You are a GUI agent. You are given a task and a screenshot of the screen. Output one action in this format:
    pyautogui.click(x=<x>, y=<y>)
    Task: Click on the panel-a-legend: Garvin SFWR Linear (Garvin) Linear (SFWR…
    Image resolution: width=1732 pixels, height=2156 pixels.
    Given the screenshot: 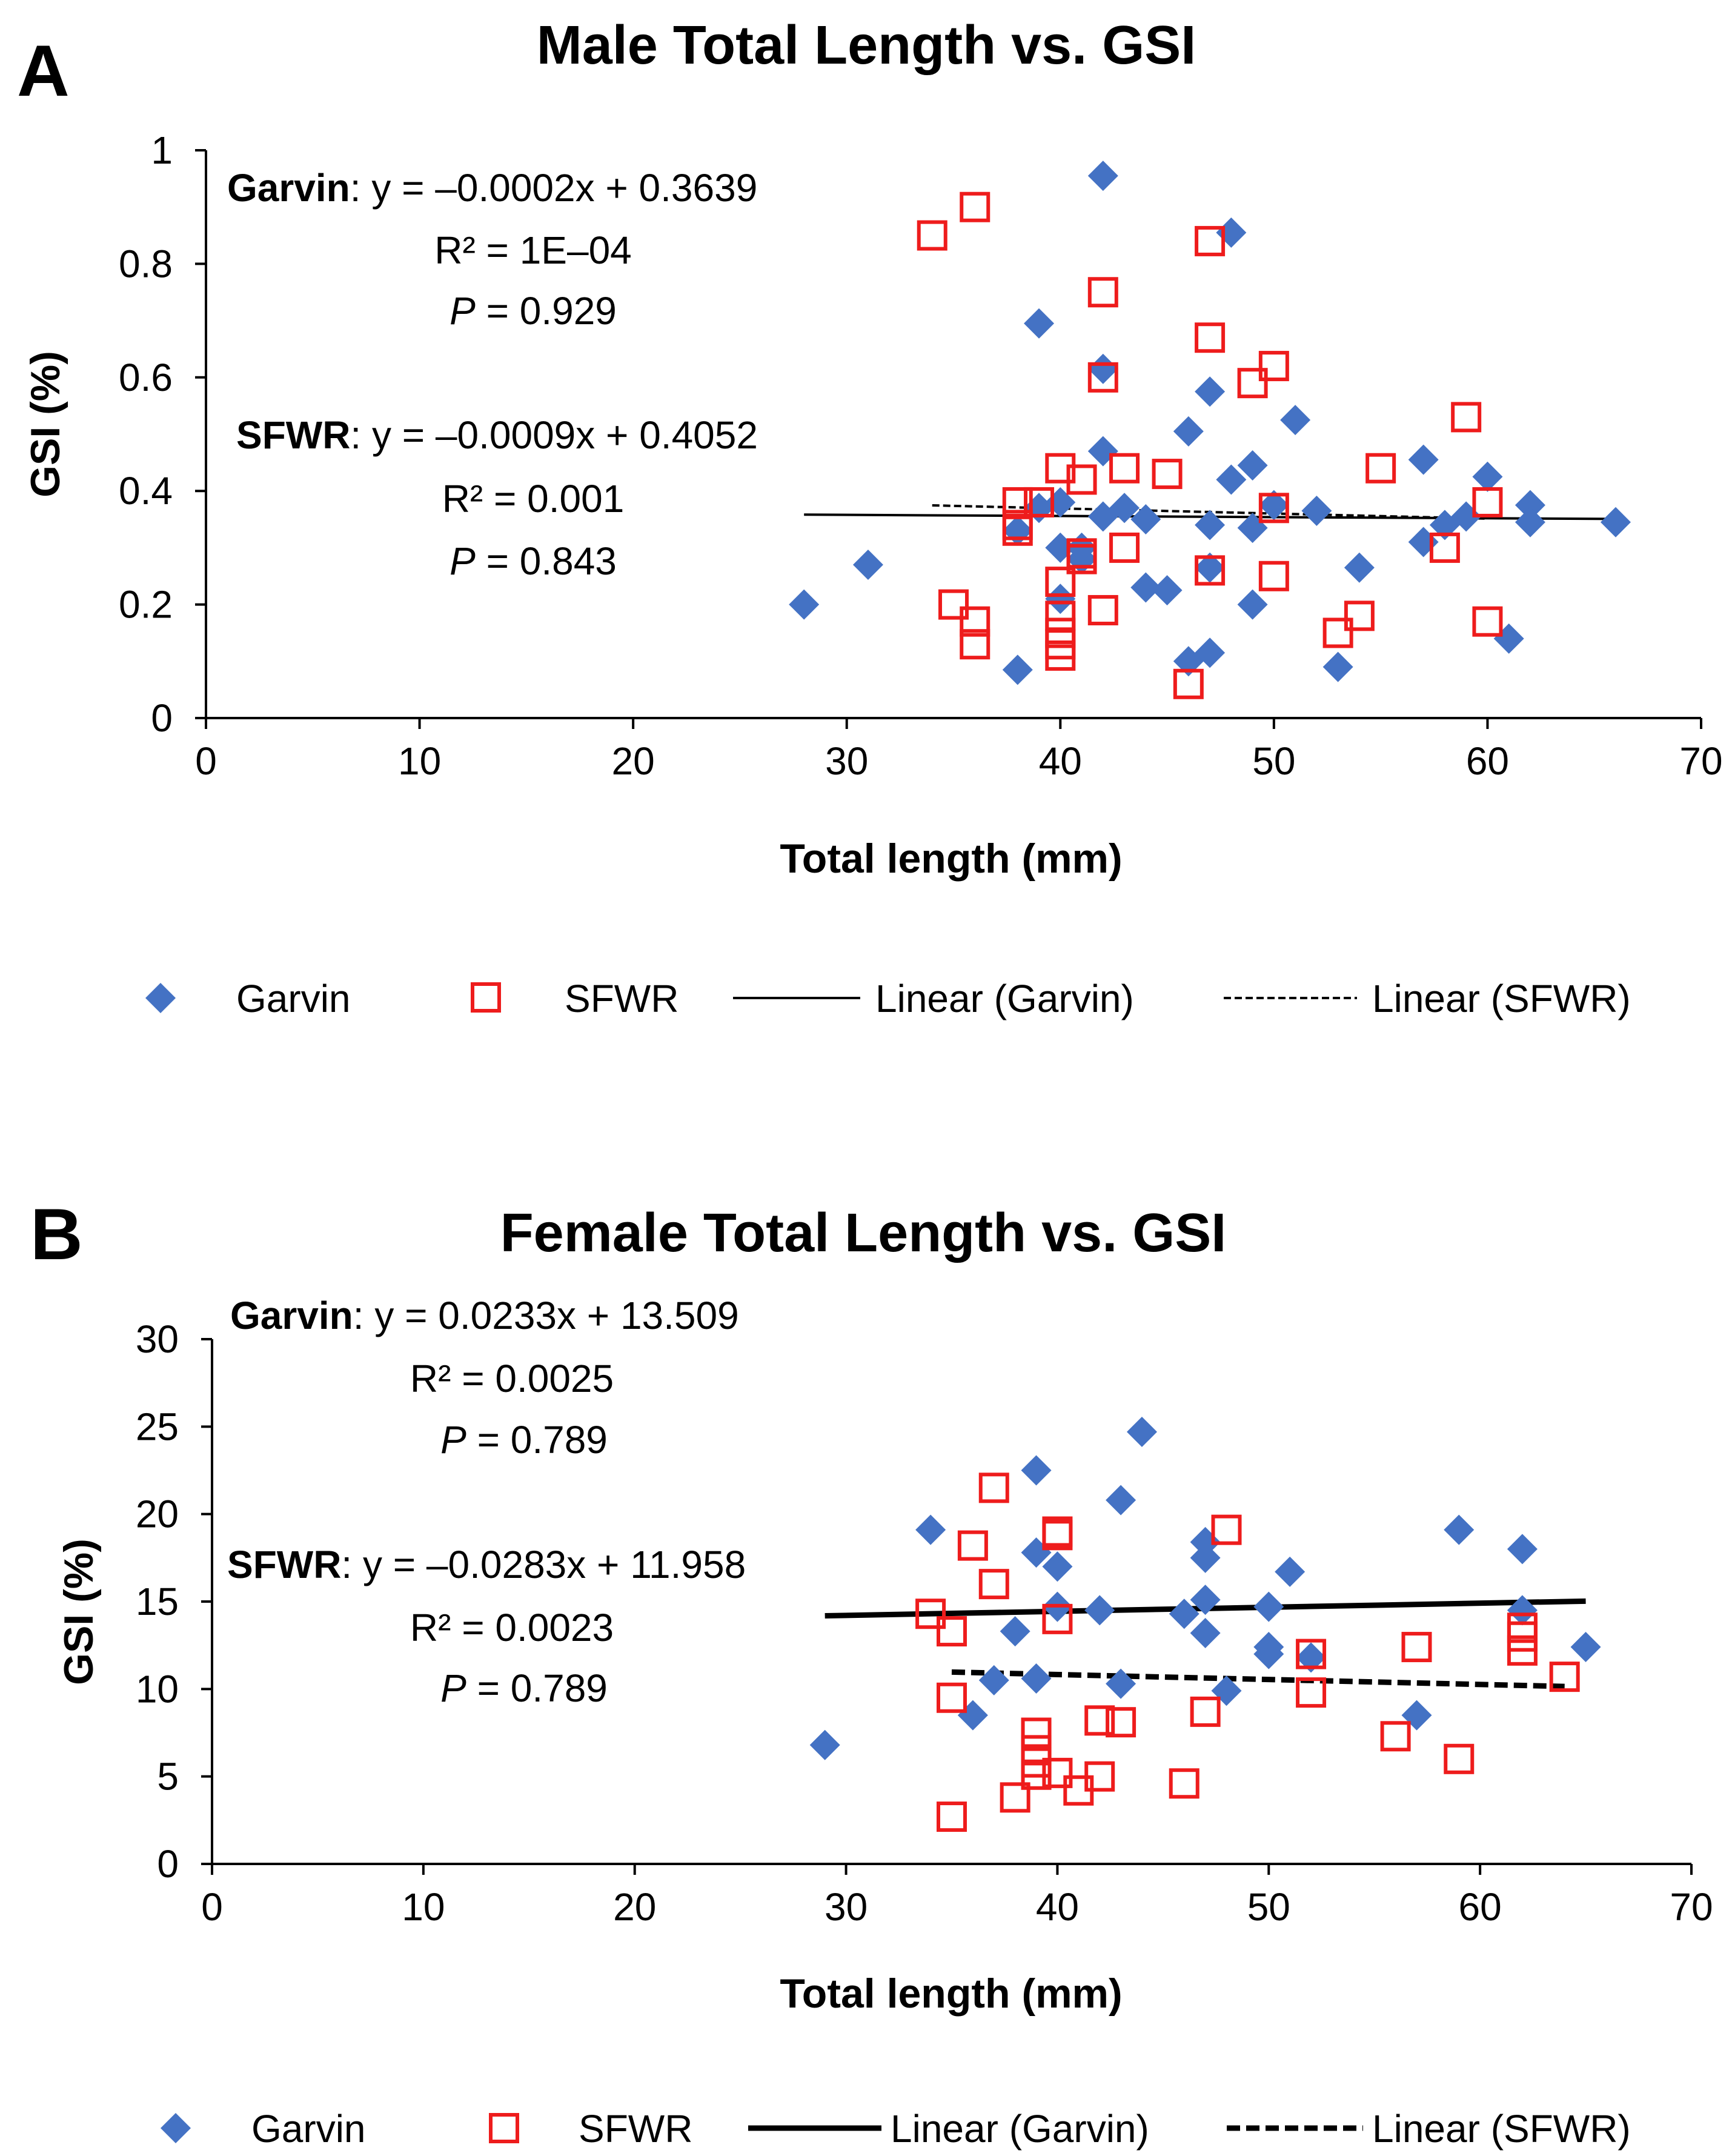 What is the action you would take?
    pyautogui.click(x=888, y=998)
    